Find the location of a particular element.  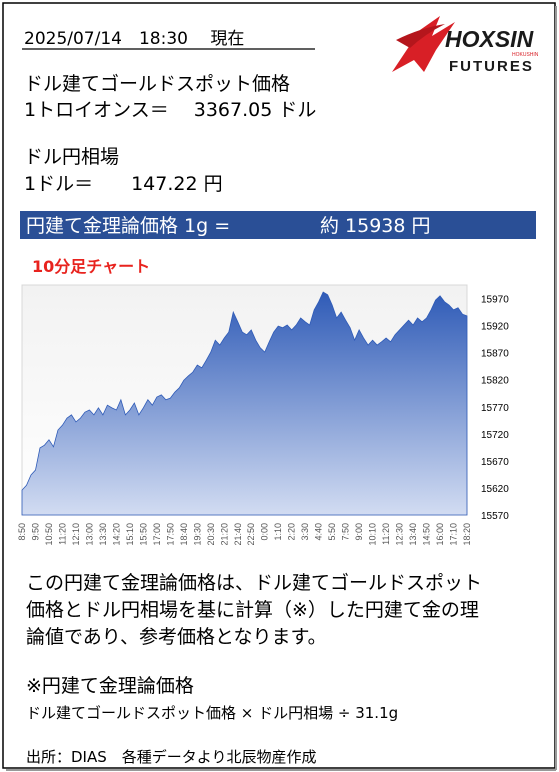

x-tick-label: 18:20 is located at coordinates (467, 534).